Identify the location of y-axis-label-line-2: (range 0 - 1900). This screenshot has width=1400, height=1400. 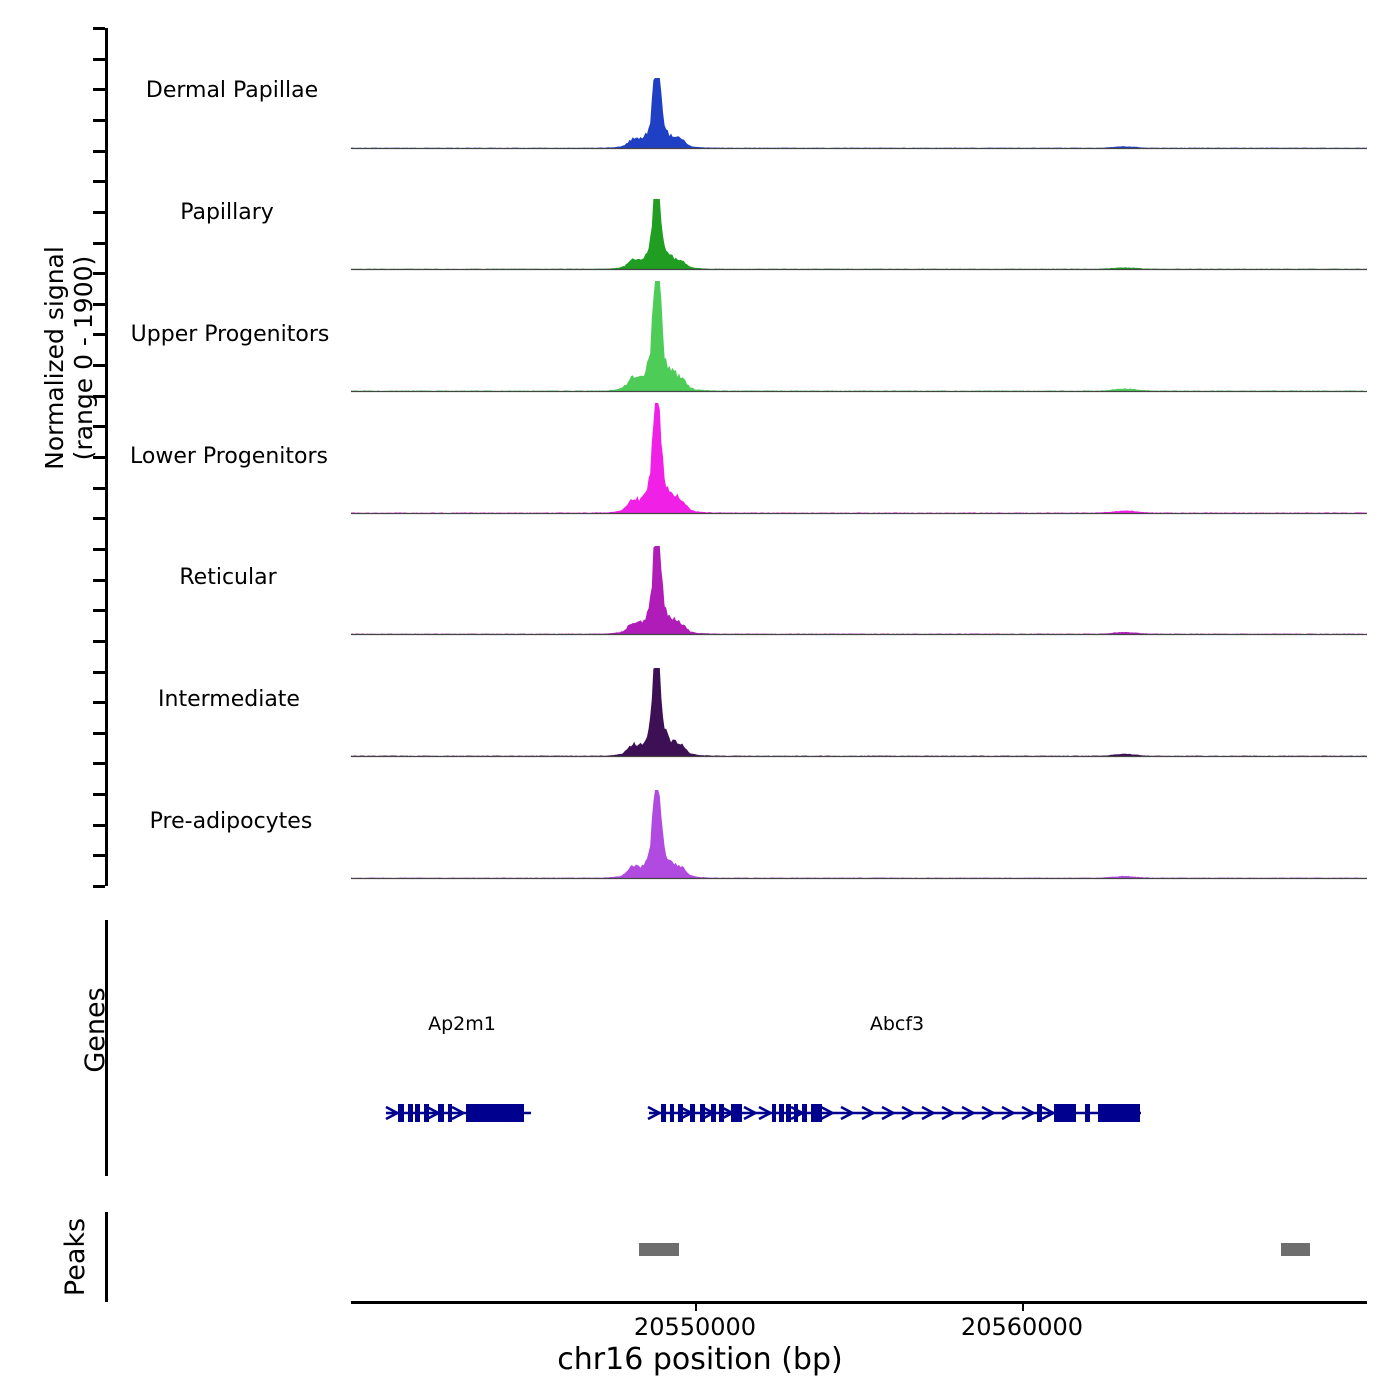
(83, 358).